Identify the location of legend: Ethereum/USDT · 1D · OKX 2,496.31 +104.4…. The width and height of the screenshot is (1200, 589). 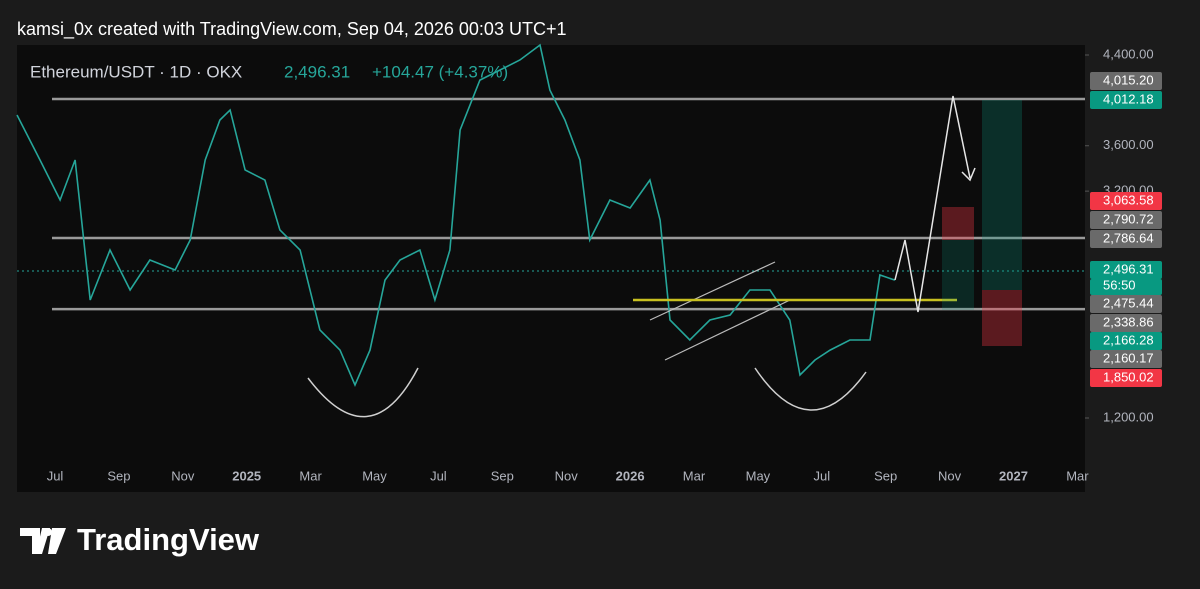
(269, 71).